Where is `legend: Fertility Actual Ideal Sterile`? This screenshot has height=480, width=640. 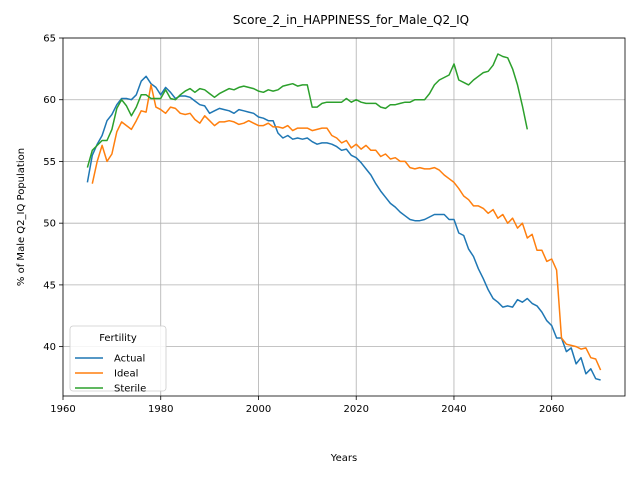 legend: Fertility Actual Ideal Sterile is located at coordinates (118, 360).